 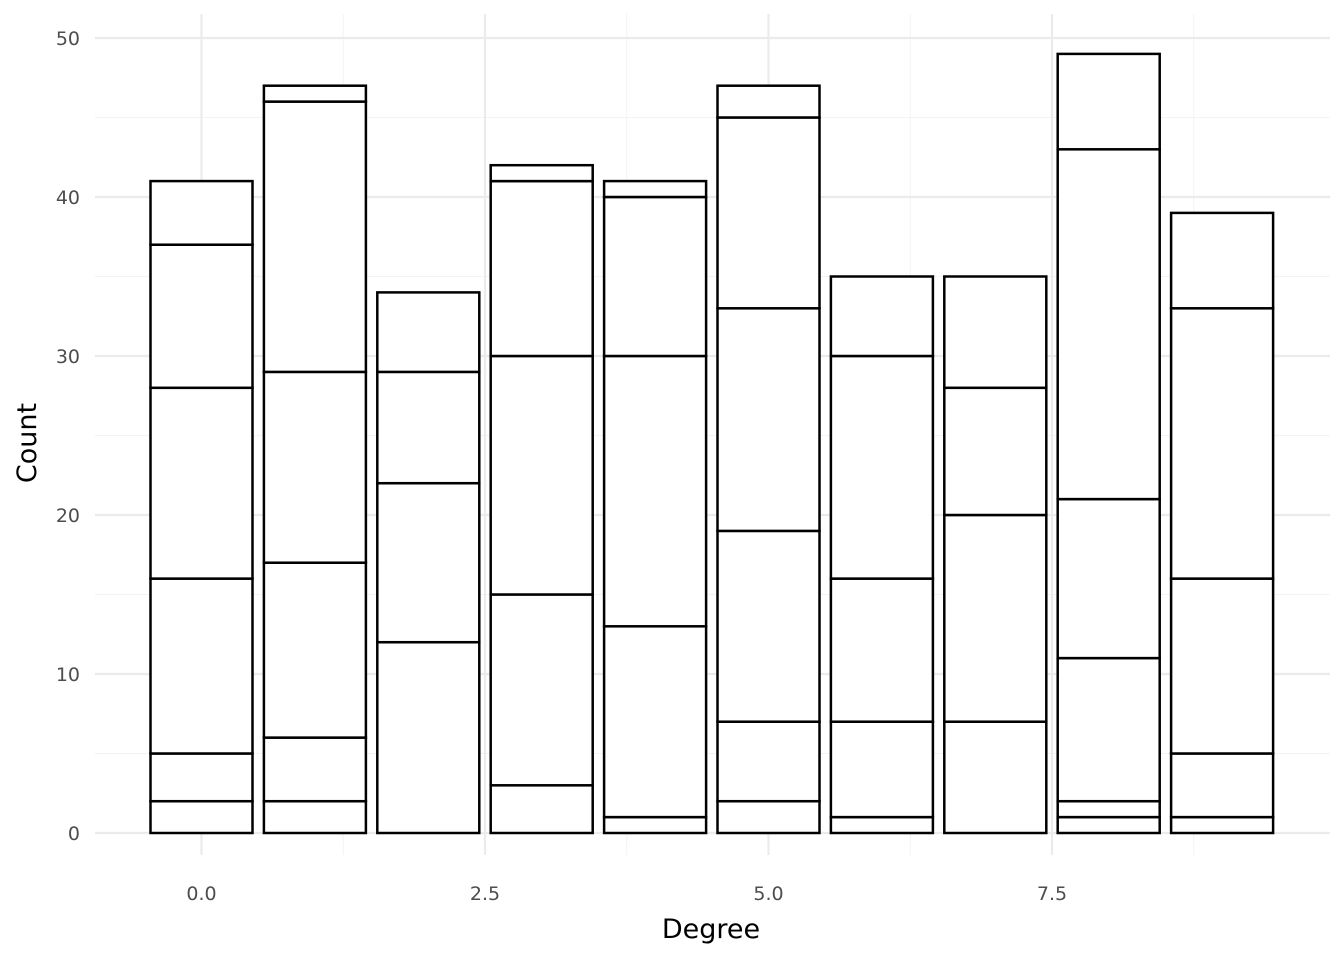 I want to click on y-axis-ticks: 0 10 20 30 40 50, so click(x=68, y=436).